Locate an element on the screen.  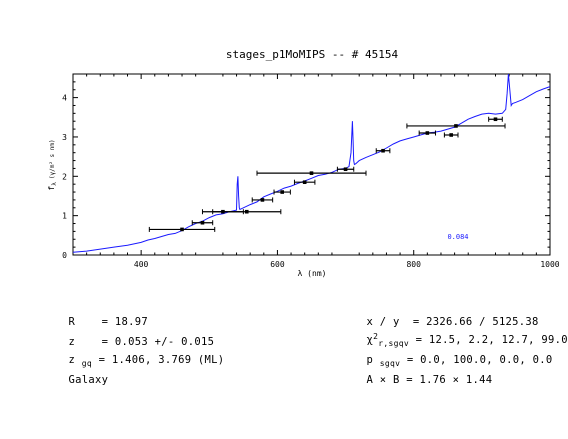
p-sub: sgqv is located at coordinates (390, 363).